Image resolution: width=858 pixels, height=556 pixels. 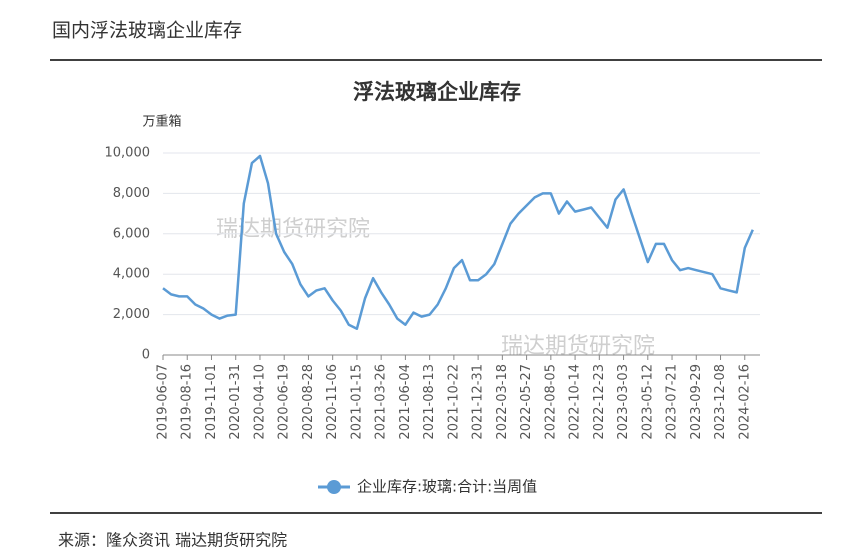 I want to click on x-tick-label: 2020-04-10, so click(x=259, y=402).